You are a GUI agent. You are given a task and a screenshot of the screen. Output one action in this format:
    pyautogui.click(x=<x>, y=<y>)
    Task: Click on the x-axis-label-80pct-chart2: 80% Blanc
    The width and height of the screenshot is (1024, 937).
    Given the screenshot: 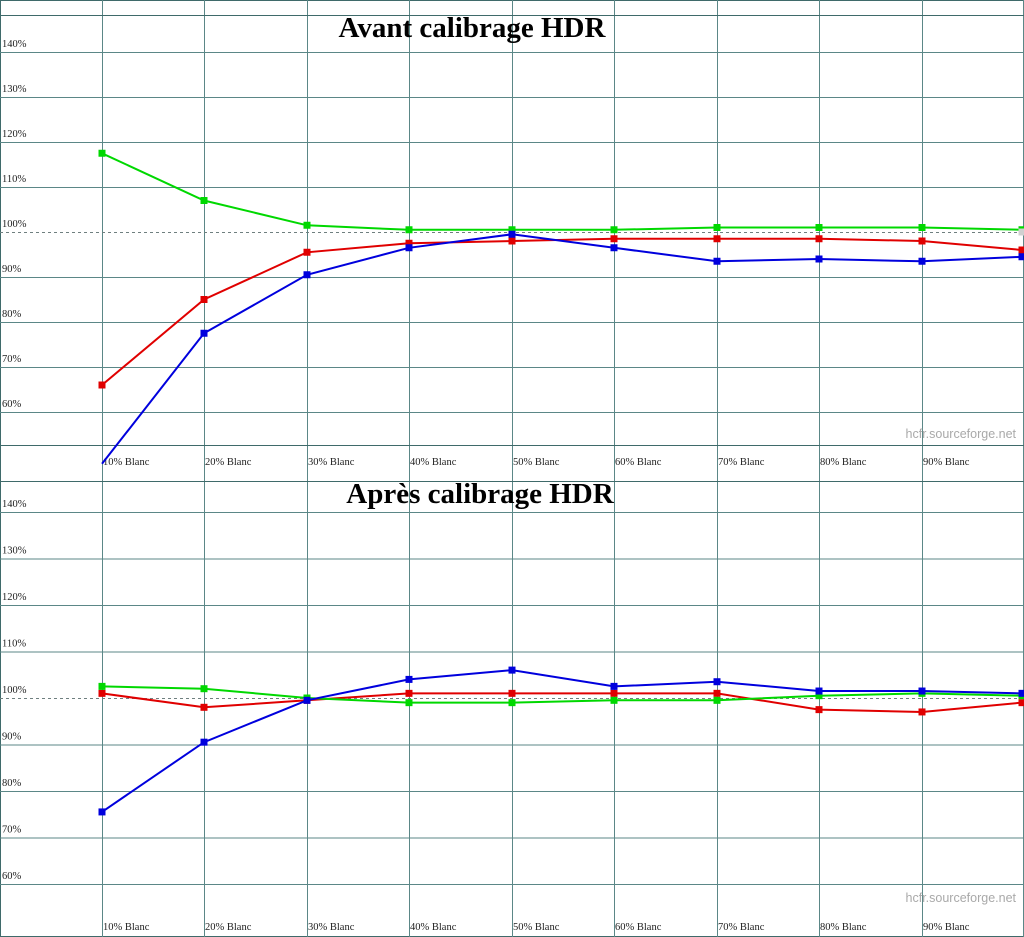 What is the action you would take?
    pyautogui.click(x=843, y=927)
    